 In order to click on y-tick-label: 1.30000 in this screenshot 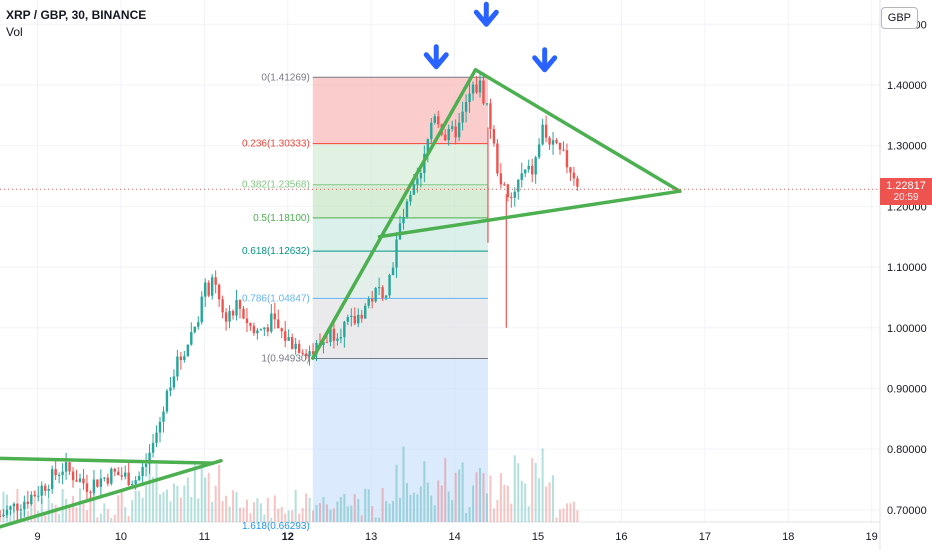, I will do `click(907, 147)`.